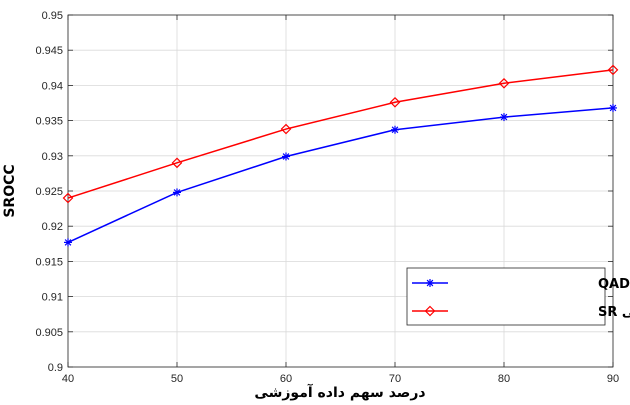  What do you see at coordinates (49, 192) in the screenshot?
I see `y-tick-label: 0.925` at bounding box center [49, 192].